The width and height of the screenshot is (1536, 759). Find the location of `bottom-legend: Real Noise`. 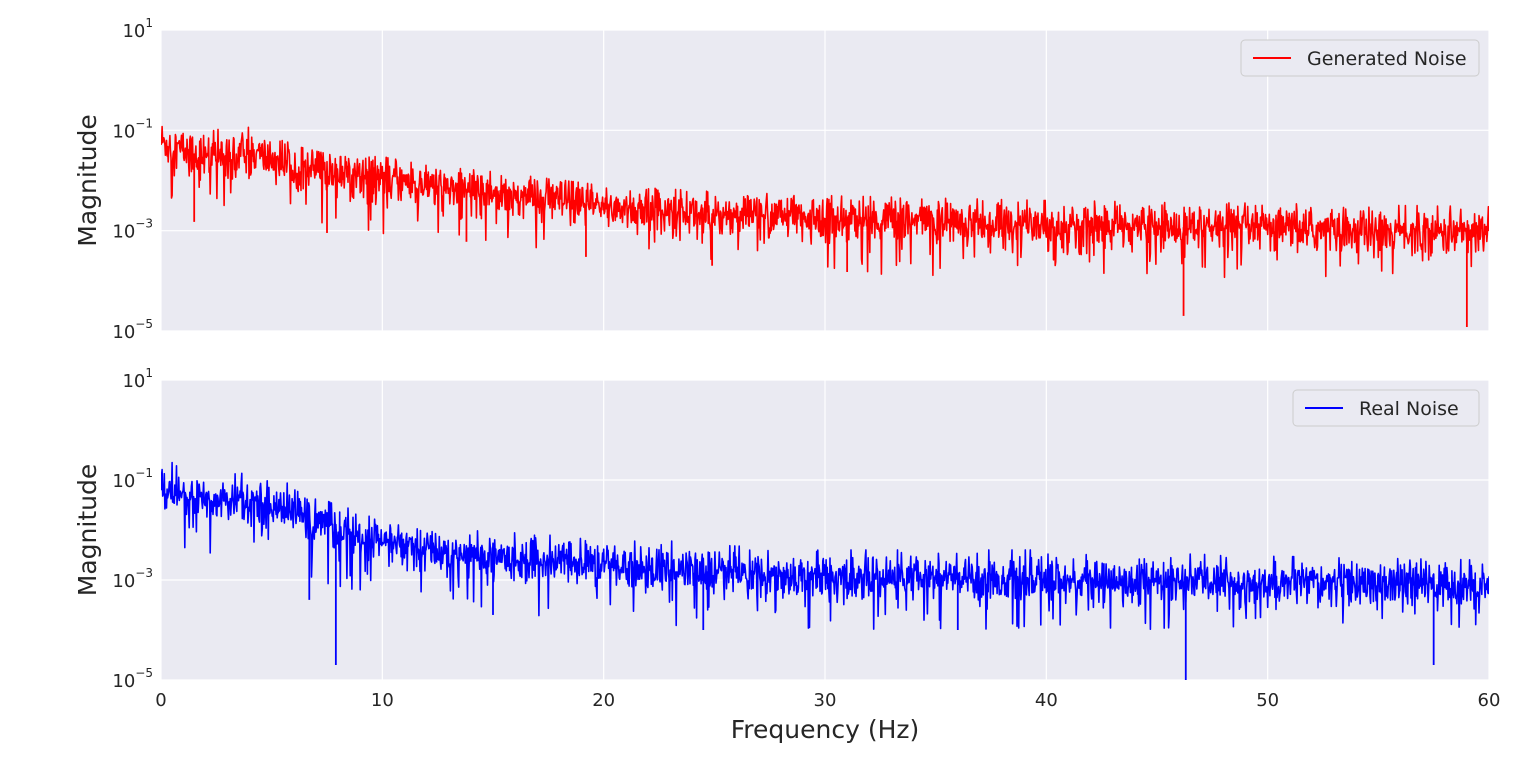

bottom-legend: Real Noise is located at coordinates (1386, 408).